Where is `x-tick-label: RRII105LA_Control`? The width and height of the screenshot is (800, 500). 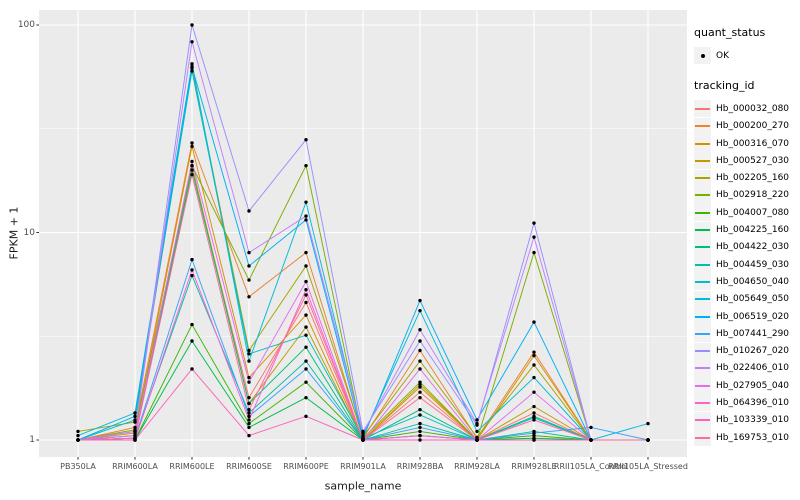
x-tick-label: RRII105LA_Control is located at coordinates (591, 466).